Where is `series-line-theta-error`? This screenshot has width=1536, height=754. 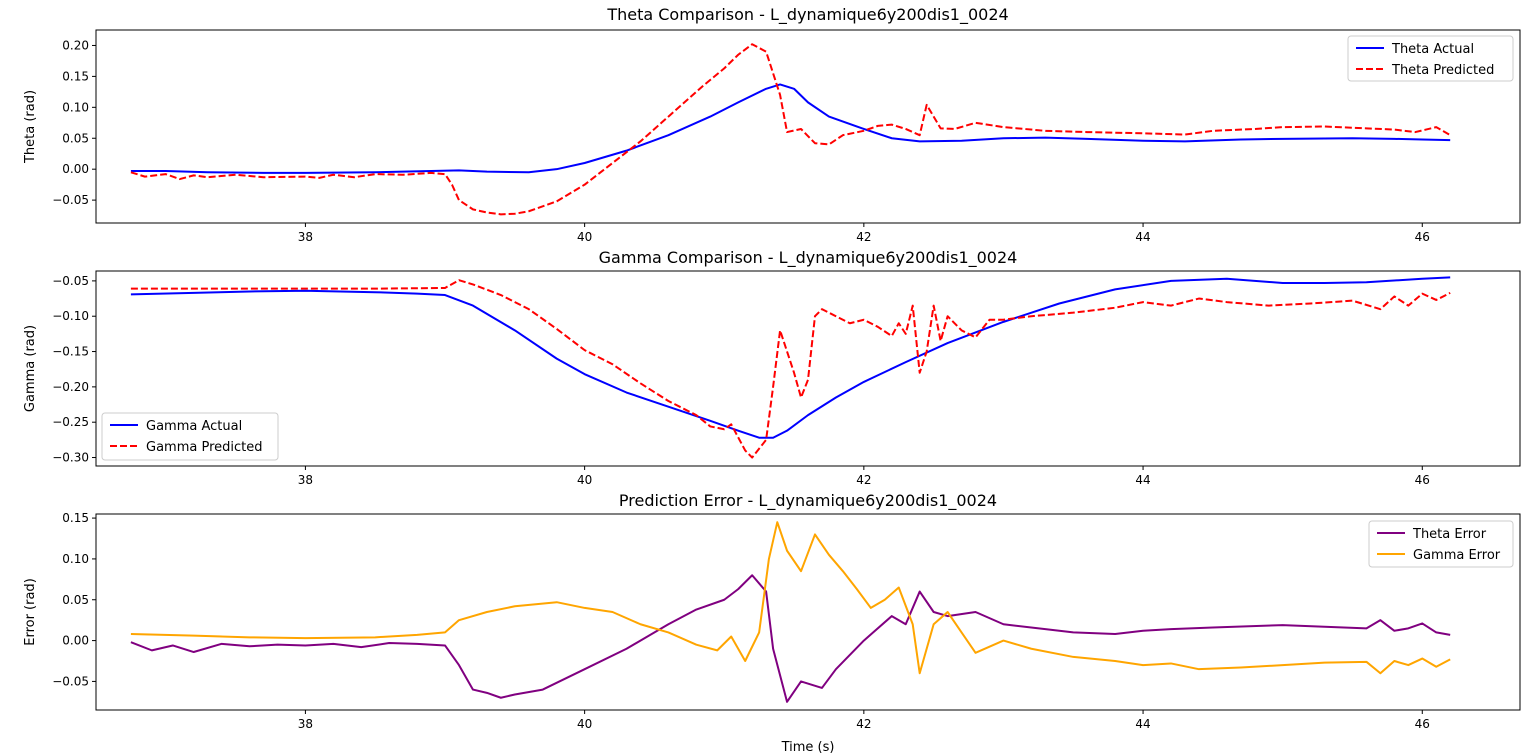 series-line-theta-error is located at coordinates (790, 638).